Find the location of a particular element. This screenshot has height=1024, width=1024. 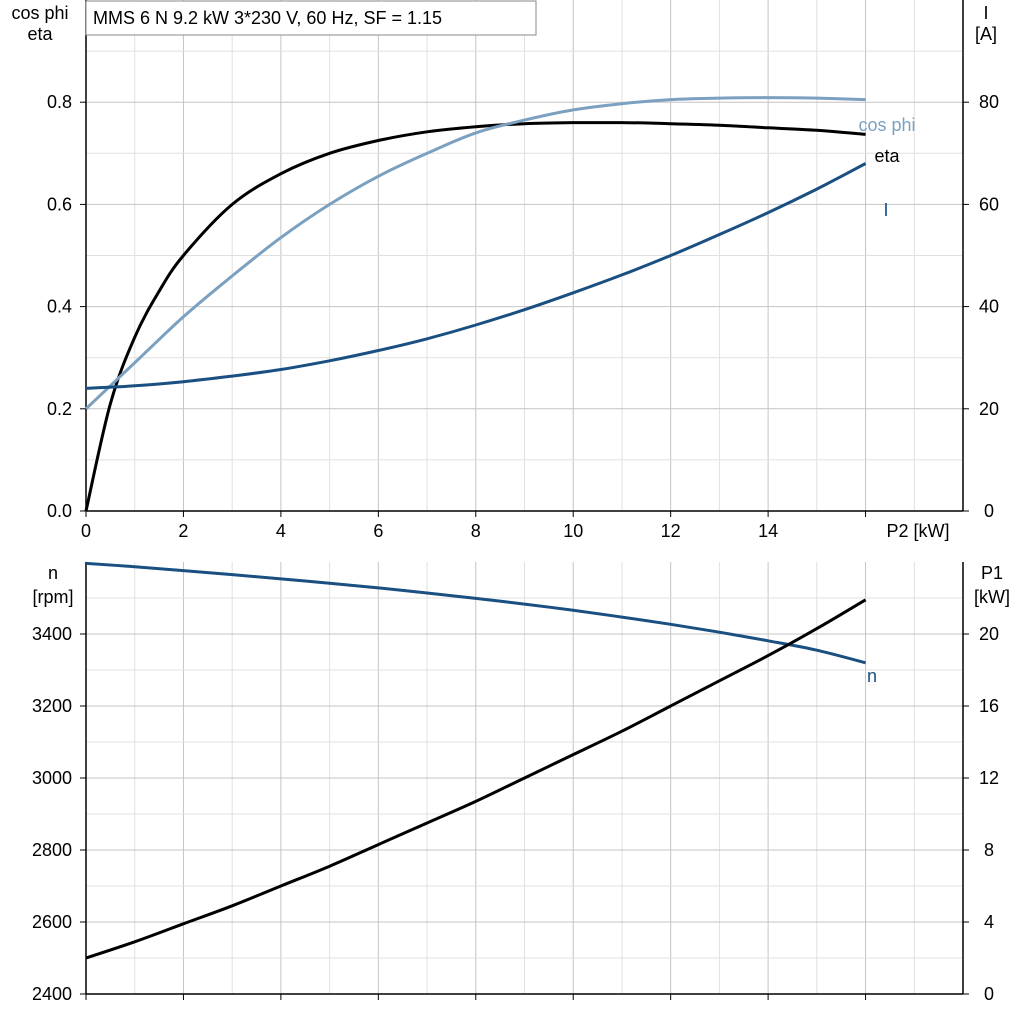

y-left-tick-label: 0.8 is located at coordinates (59, 102).